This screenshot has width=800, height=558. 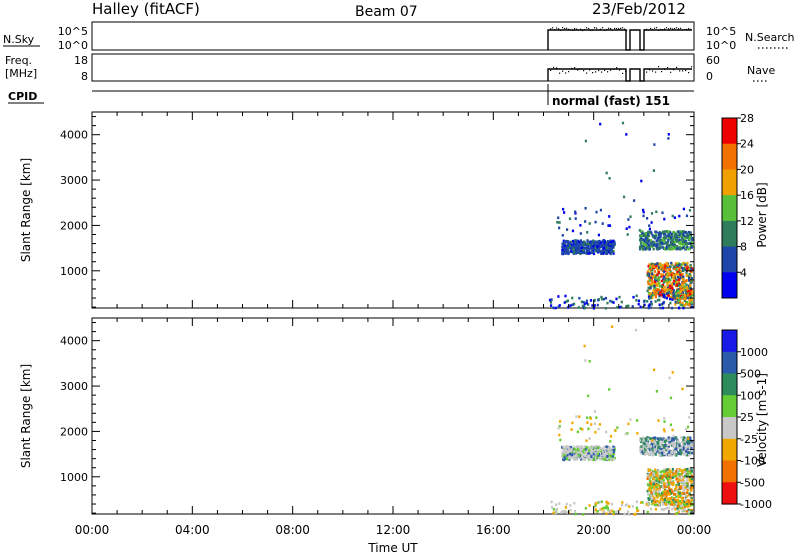 I want to click on nsky-search-points, so click(x=621, y=29).